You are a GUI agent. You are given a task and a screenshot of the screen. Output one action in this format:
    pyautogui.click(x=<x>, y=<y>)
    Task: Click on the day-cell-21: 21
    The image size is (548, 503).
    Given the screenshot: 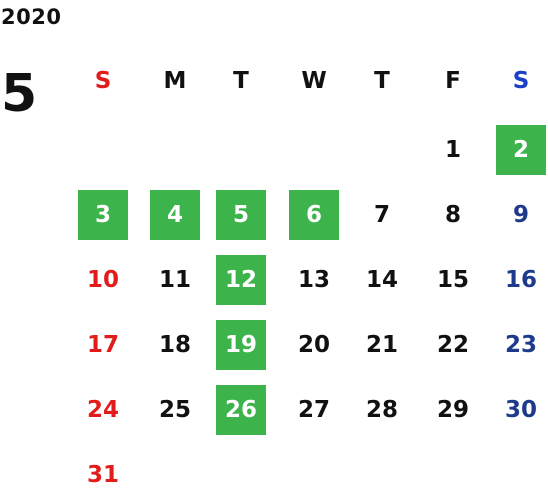 What is the action you would take?
    pyautogui.click(x=381, y=345)
    